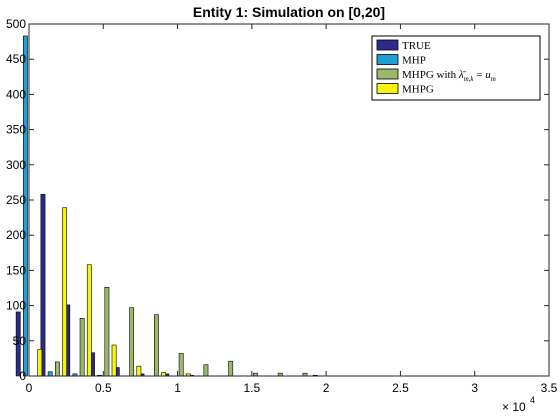  What do you see at coordinates (16, 270) in the screenshot?
I see `y-tick-label: 150` at bounding box center [16, 270].